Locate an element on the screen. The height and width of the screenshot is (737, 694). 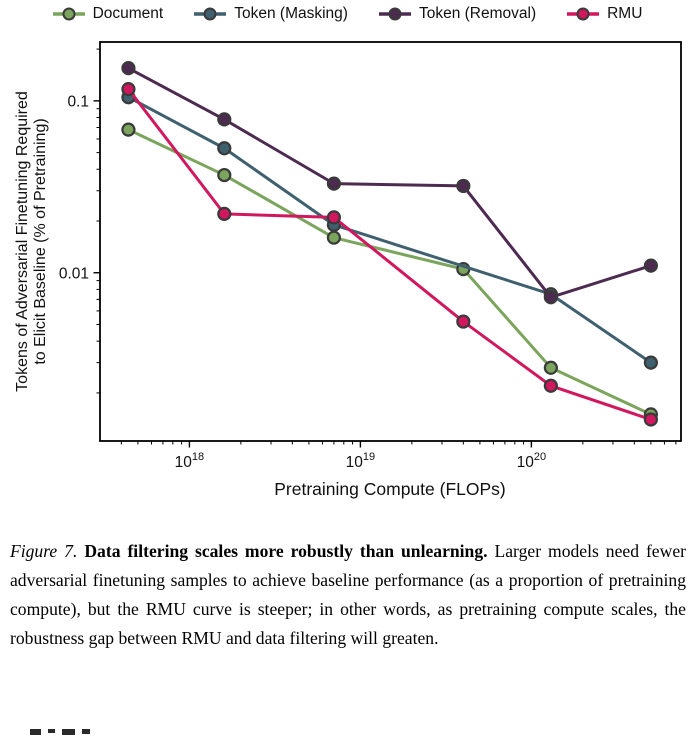
legend-item-document: Document is located at coordinates (108, 14).